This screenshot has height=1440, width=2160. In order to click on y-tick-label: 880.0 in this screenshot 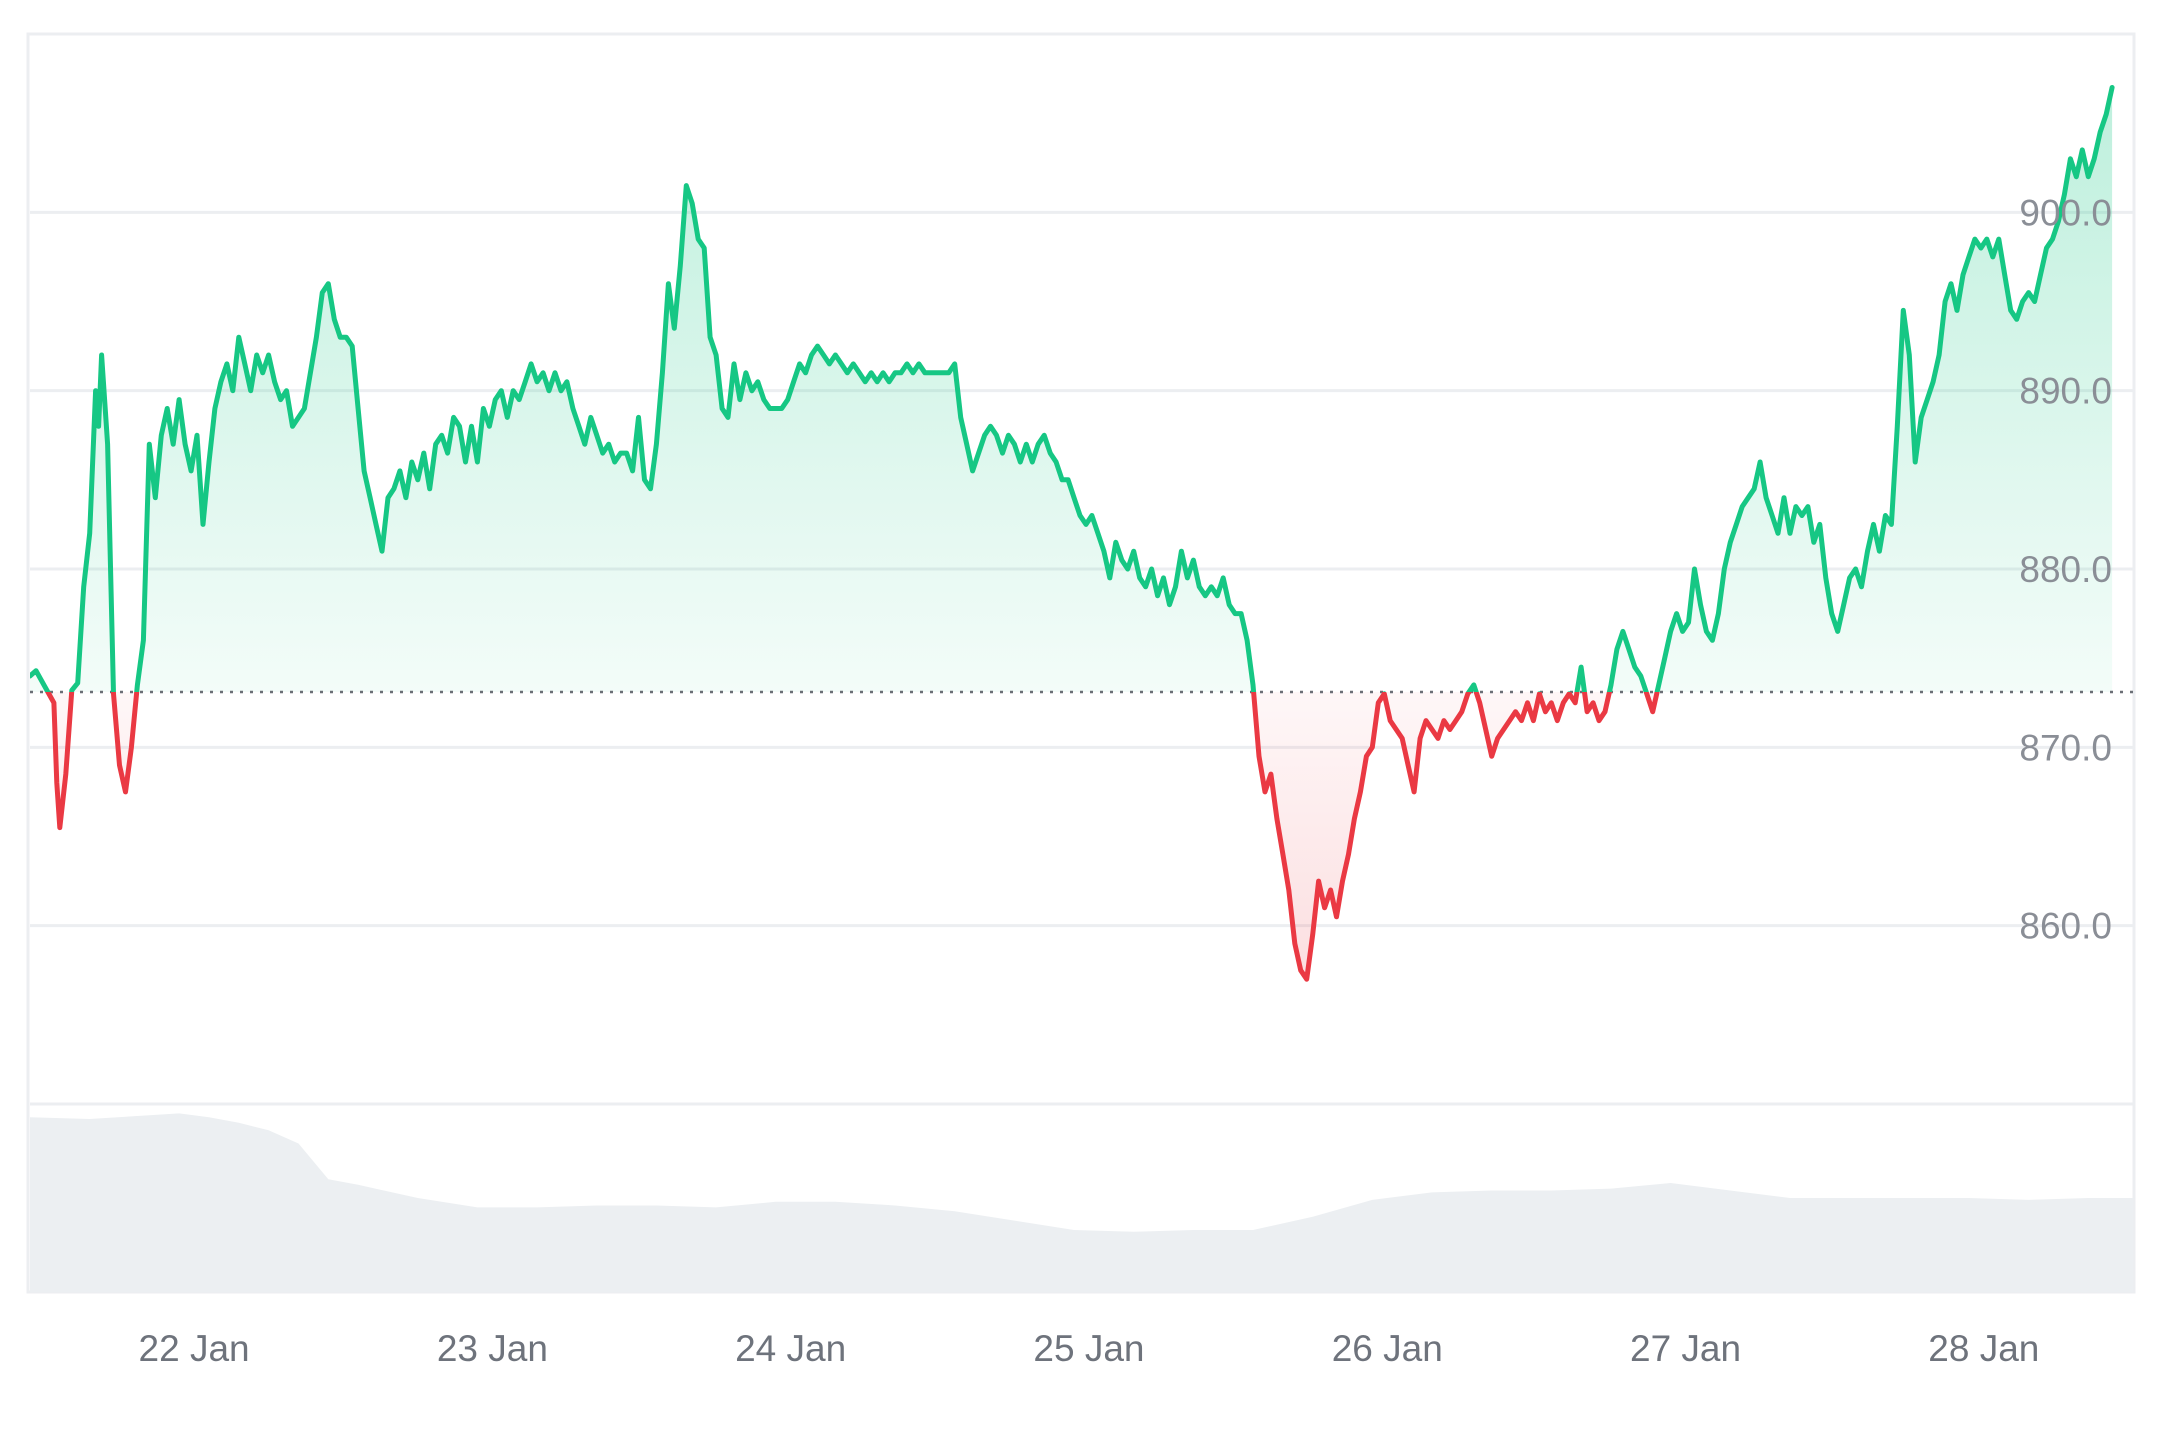, I will do `click(2065, 569)`.